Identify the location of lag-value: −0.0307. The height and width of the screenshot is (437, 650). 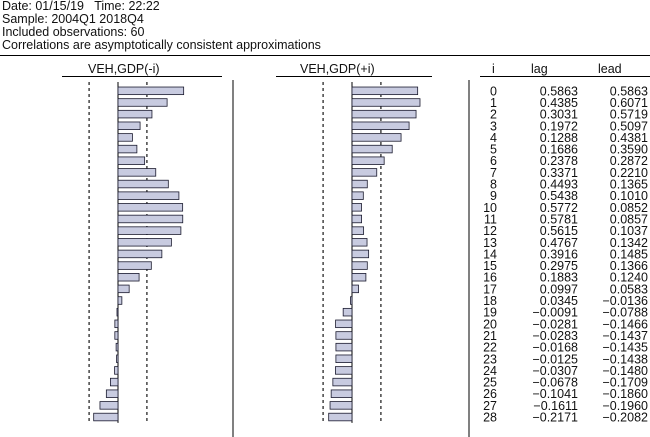
(555, 371).